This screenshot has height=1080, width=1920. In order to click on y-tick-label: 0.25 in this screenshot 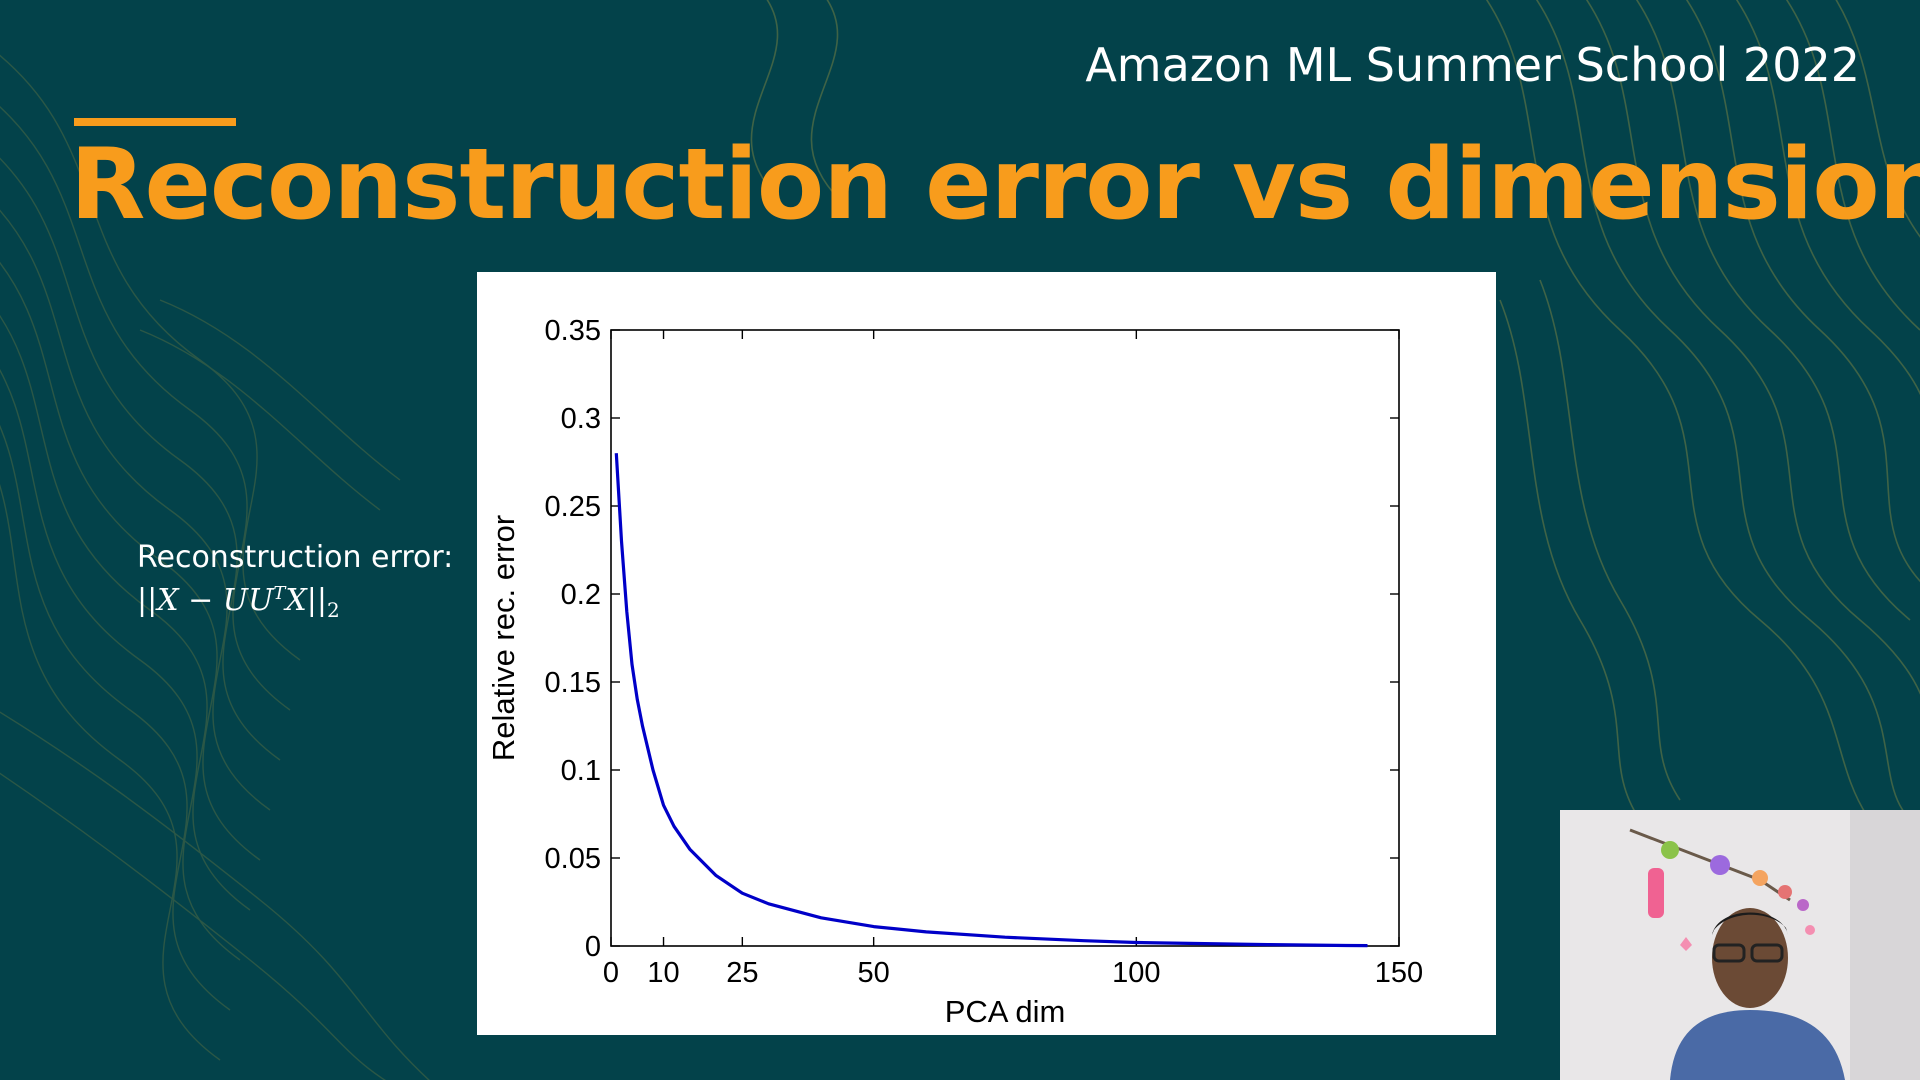, I will do `click(573, 507)`.